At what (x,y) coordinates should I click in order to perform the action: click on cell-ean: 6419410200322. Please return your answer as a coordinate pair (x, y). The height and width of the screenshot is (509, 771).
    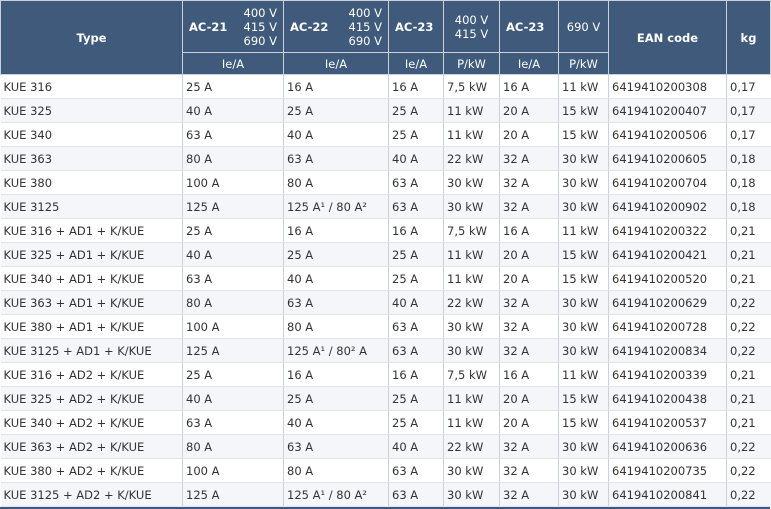
    Looking at the image, I should click on (667, 230).